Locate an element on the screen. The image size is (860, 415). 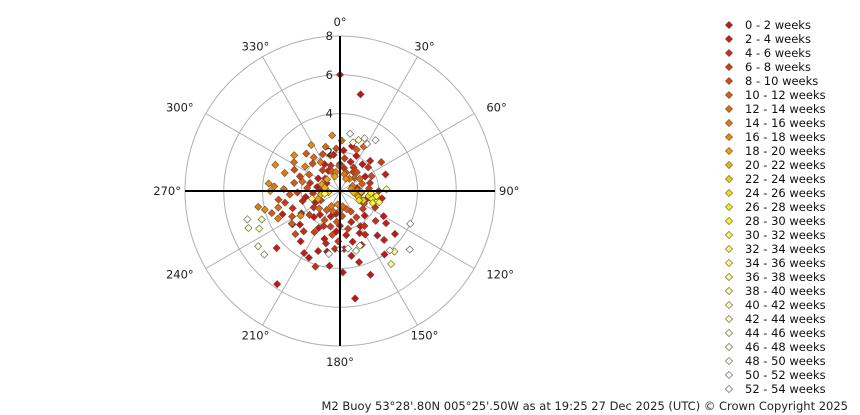
legend-entry-label: 12 - 14 weeks is located at coordinates (785, 109).